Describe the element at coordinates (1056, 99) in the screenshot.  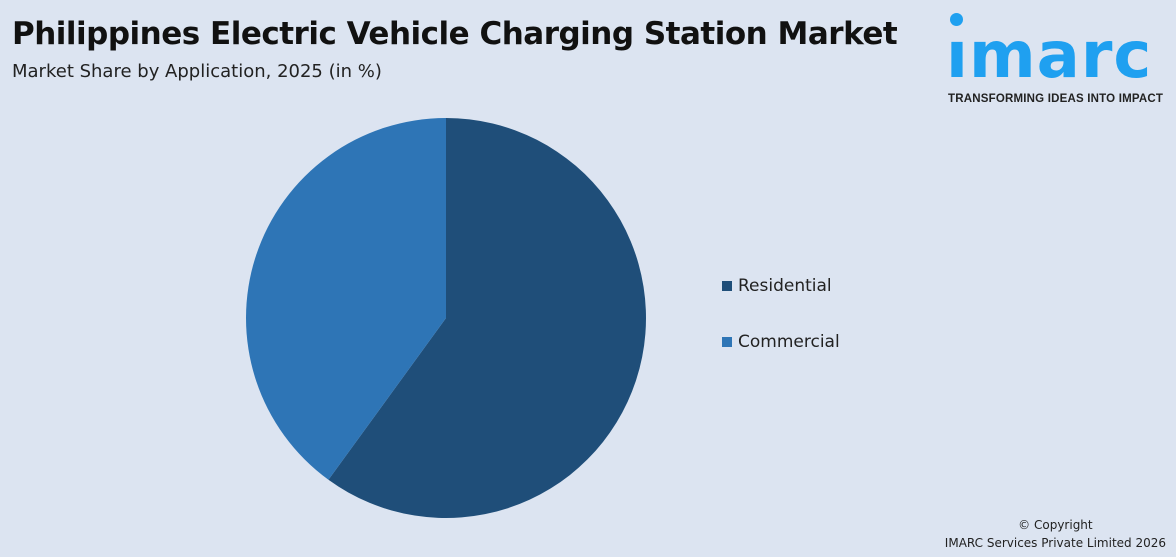
I see `logo-tagline: TRANSFORMING IDEAS INTO IMPACT` at that location.